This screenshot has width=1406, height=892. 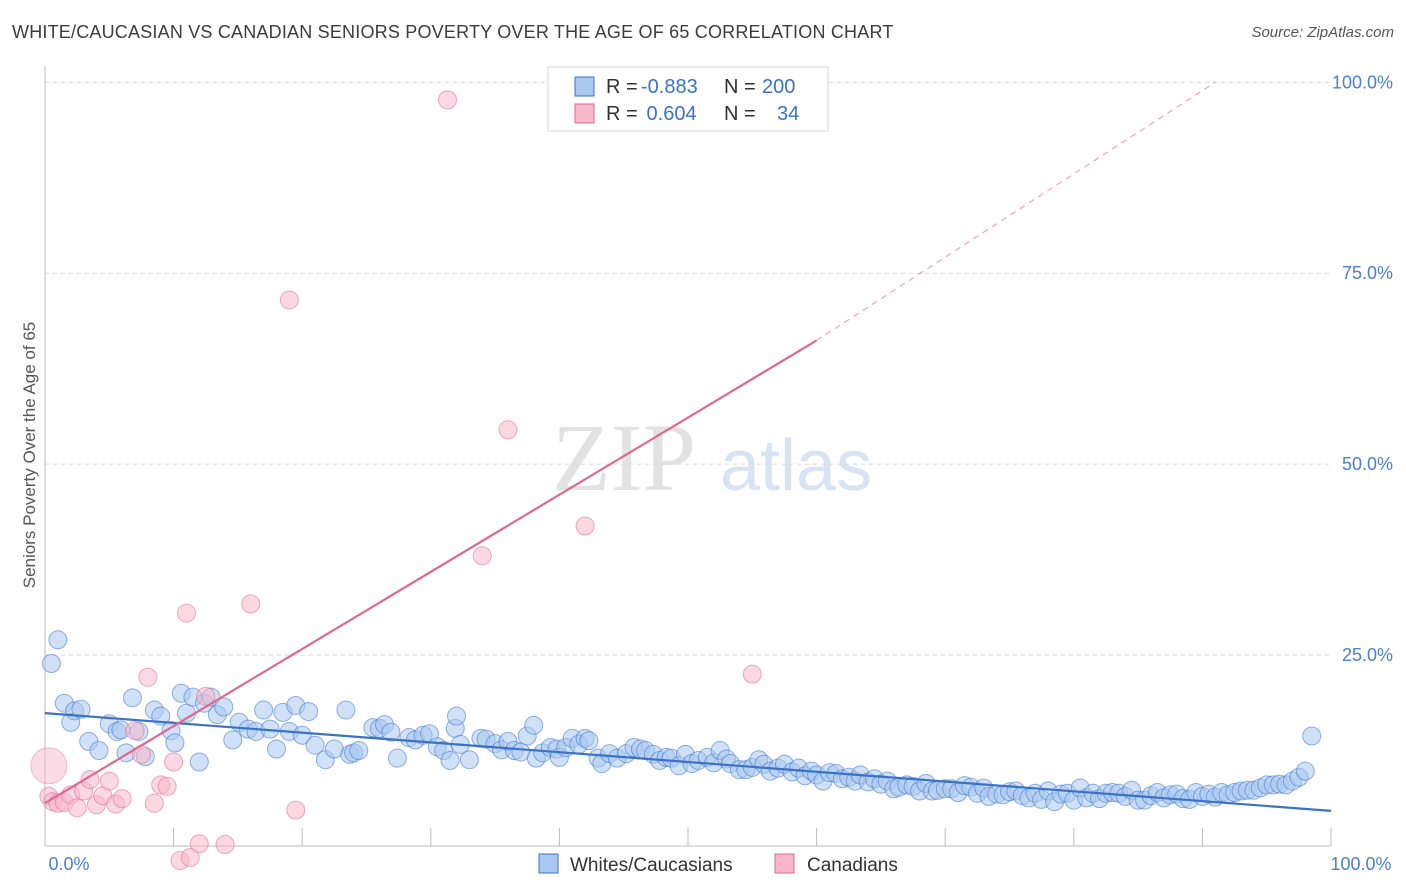 I want to click on watermark-atlas: atlas, so click(x=796, y=466).